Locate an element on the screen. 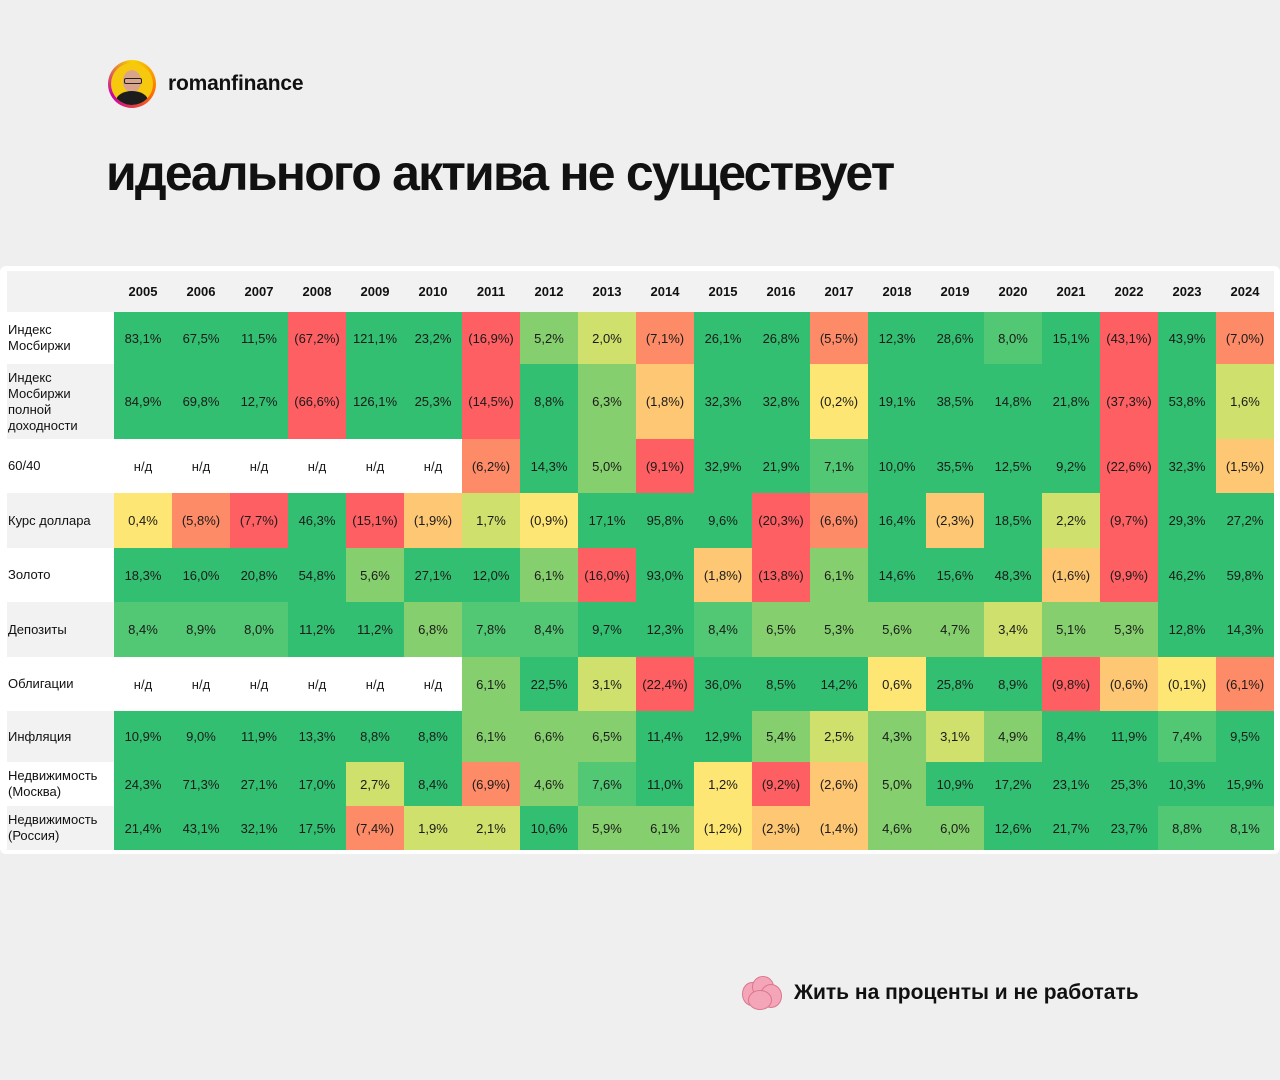  return-cell: 9,0% is located at coordinates (201, 736).